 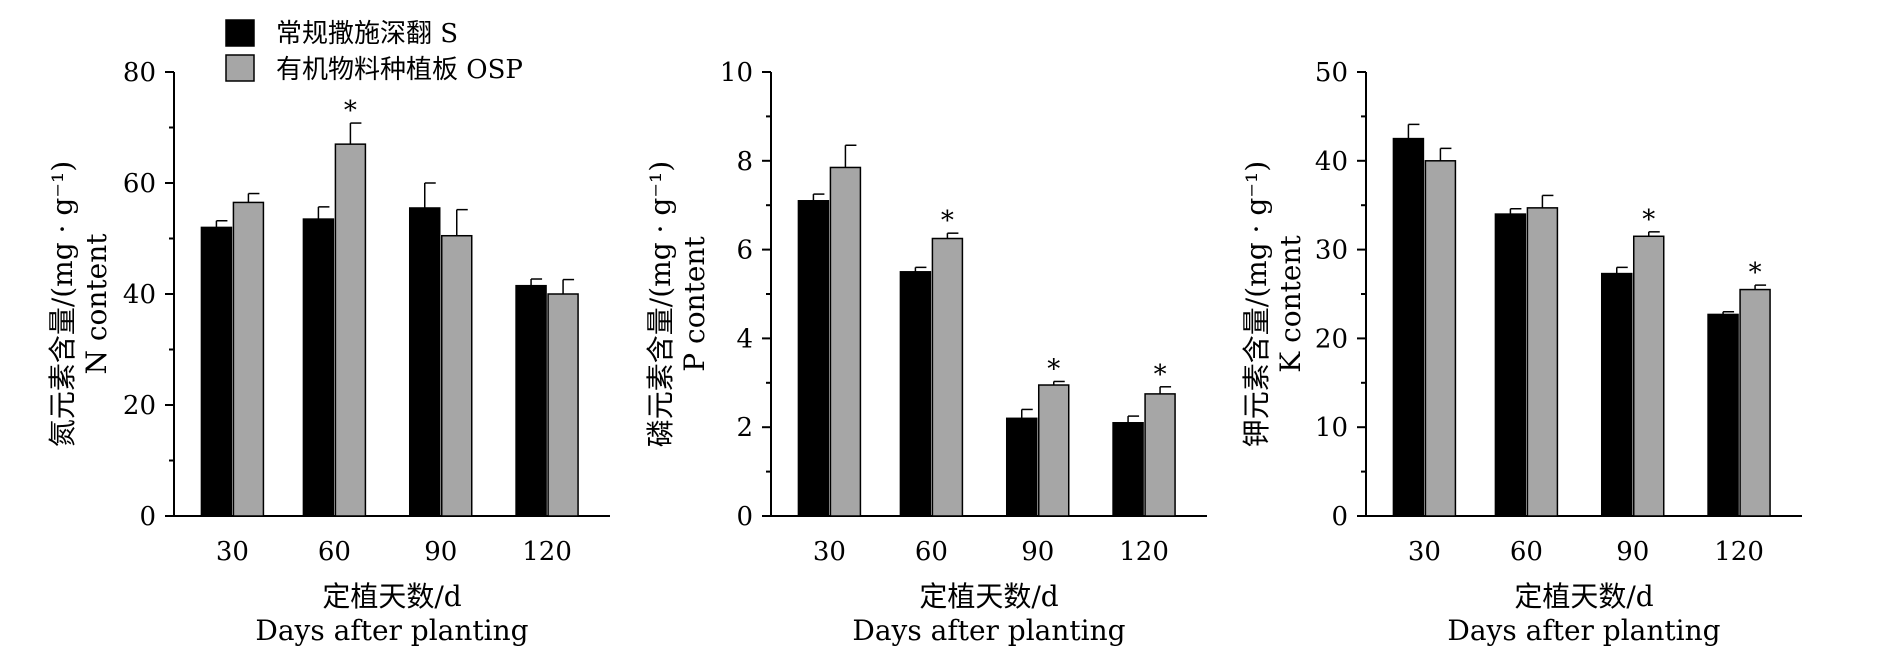 I want to click on legend: 常规撒施深翻 S 有机物料种植板 OSP, so click(x=374, y=52).